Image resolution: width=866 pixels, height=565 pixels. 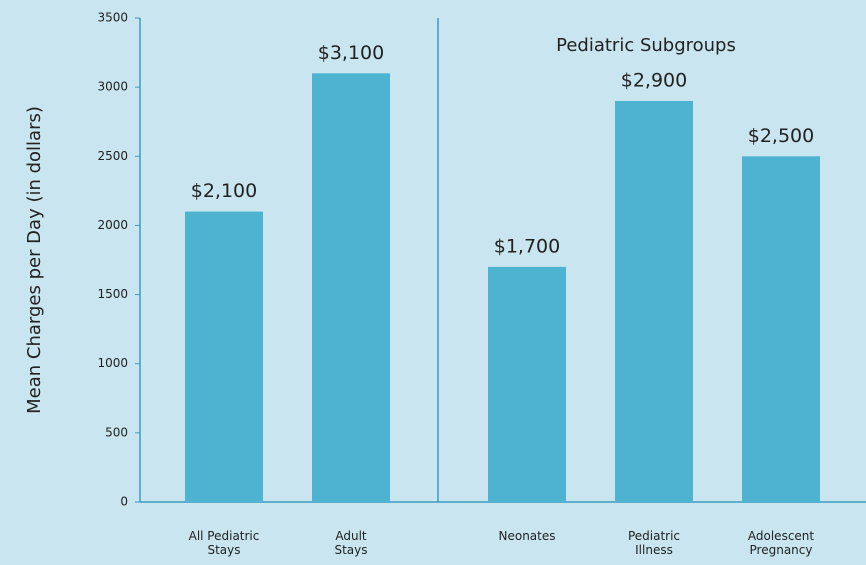 I want to click on y-tick-label: 1000, so click(x=112, y=363).